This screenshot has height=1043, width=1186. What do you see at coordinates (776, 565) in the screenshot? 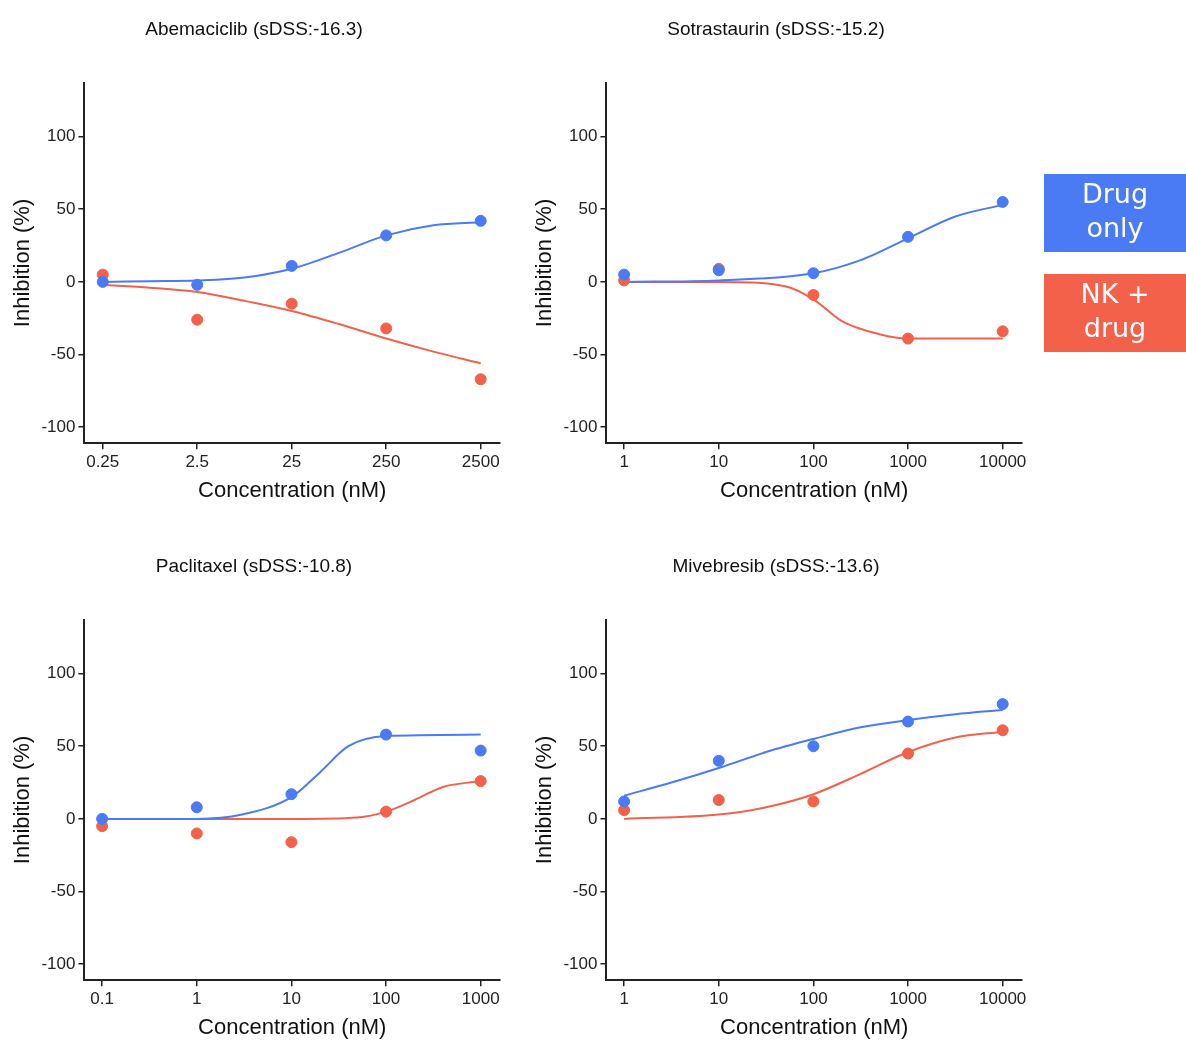
I see `chart-title: Mivebresib (sDSS:-13.6)` at bounding box center [776, 565].